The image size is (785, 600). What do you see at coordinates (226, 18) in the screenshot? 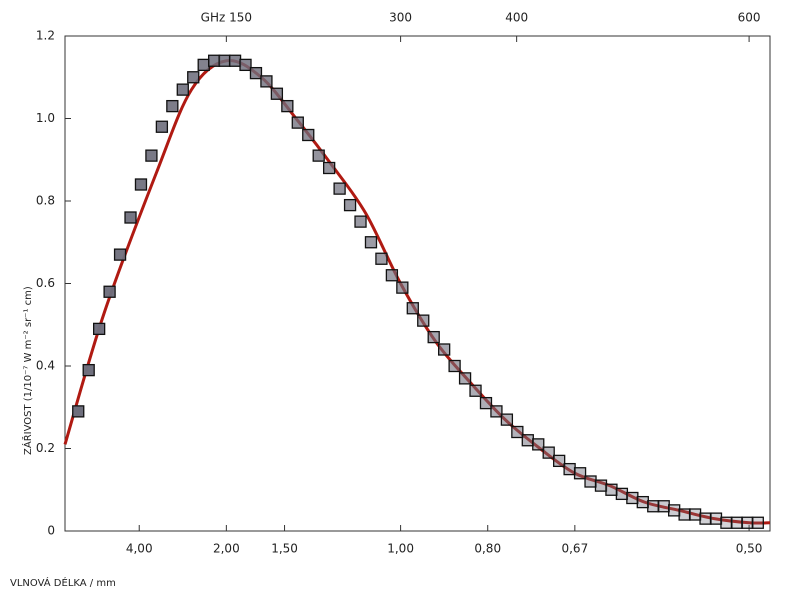
I see `x2-tick-label: GHz 150` at bounding box center [226, 18].